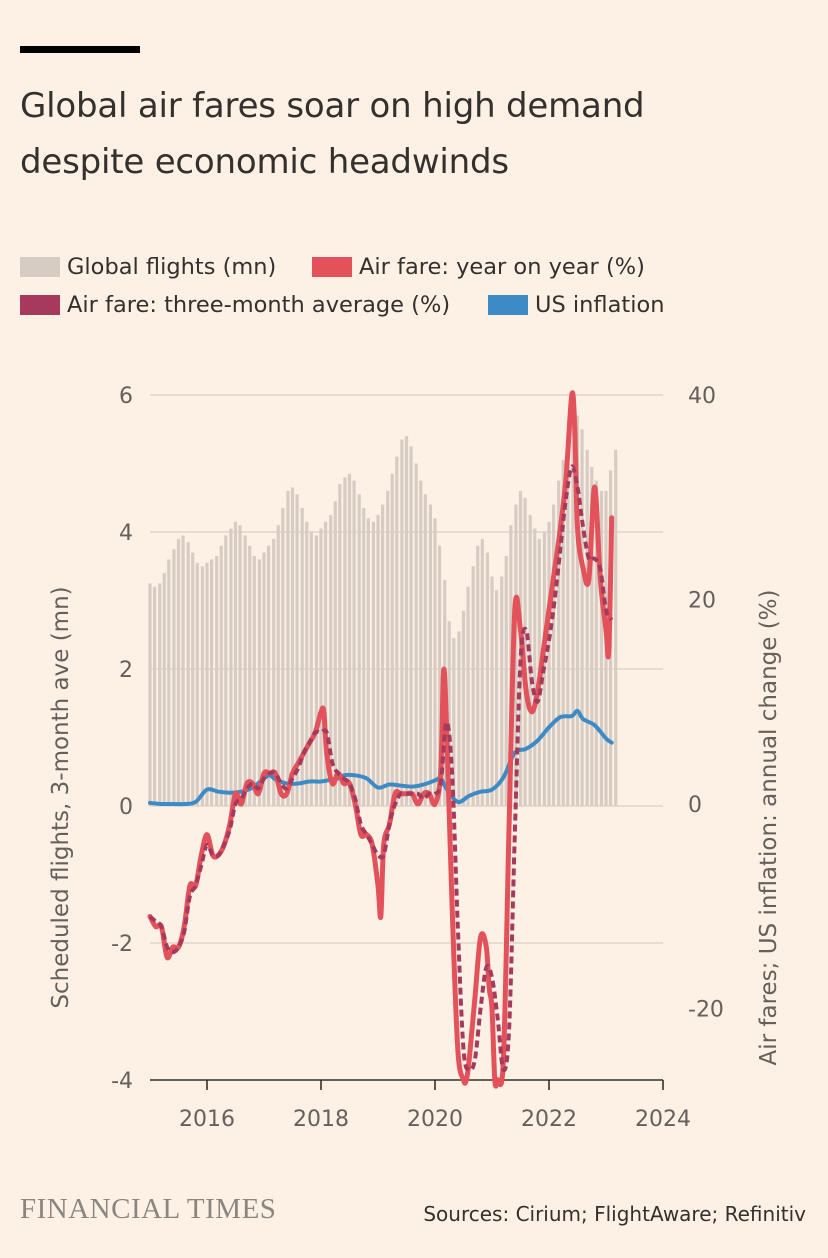  I want to click on left-axis-title: Scheduled flights, 3-month ave (mn), so click(61, 797).